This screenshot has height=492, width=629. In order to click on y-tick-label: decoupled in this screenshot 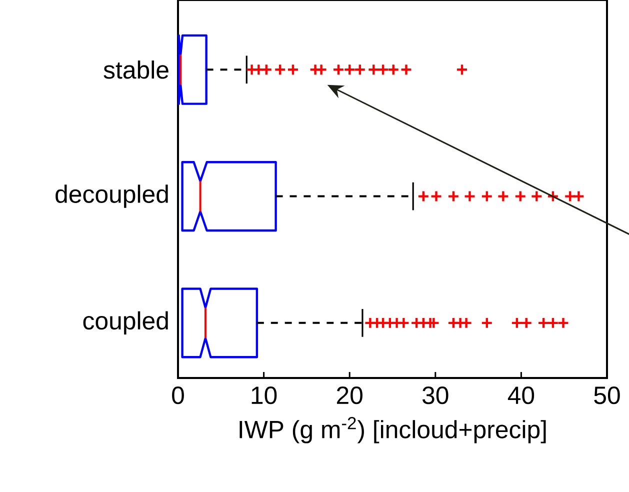, I will do `click(112, 196)`.